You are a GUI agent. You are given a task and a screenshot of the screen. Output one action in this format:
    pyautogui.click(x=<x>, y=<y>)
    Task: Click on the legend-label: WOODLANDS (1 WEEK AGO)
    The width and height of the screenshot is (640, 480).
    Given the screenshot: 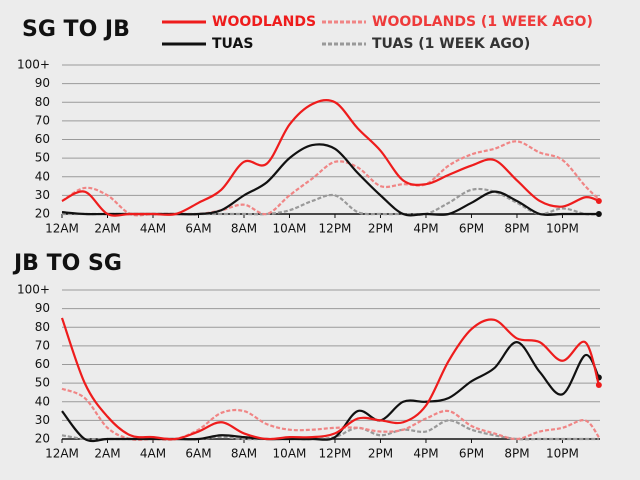 What is the action you would take?
    pyautogui.click(x=482, y=22)
    